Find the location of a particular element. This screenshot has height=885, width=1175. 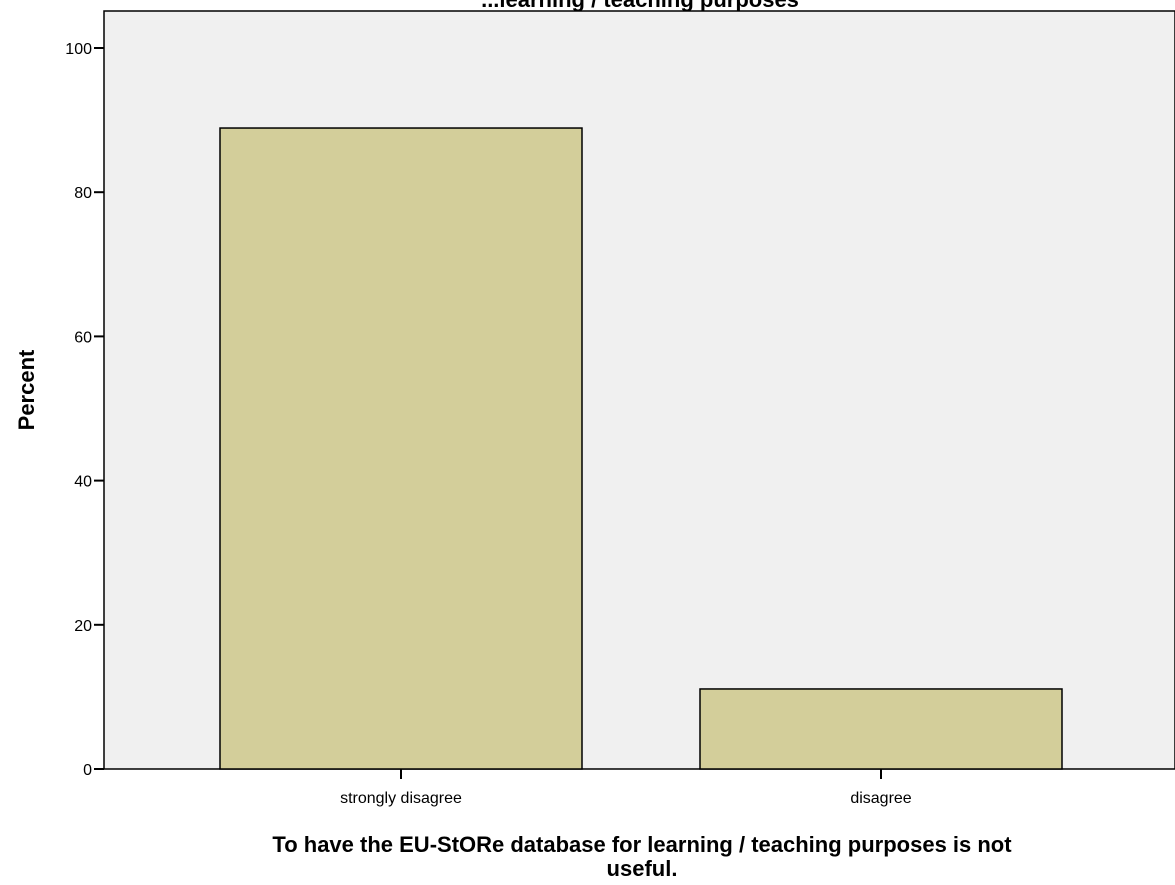

bar-disagree is located at coordinates (881, 729).